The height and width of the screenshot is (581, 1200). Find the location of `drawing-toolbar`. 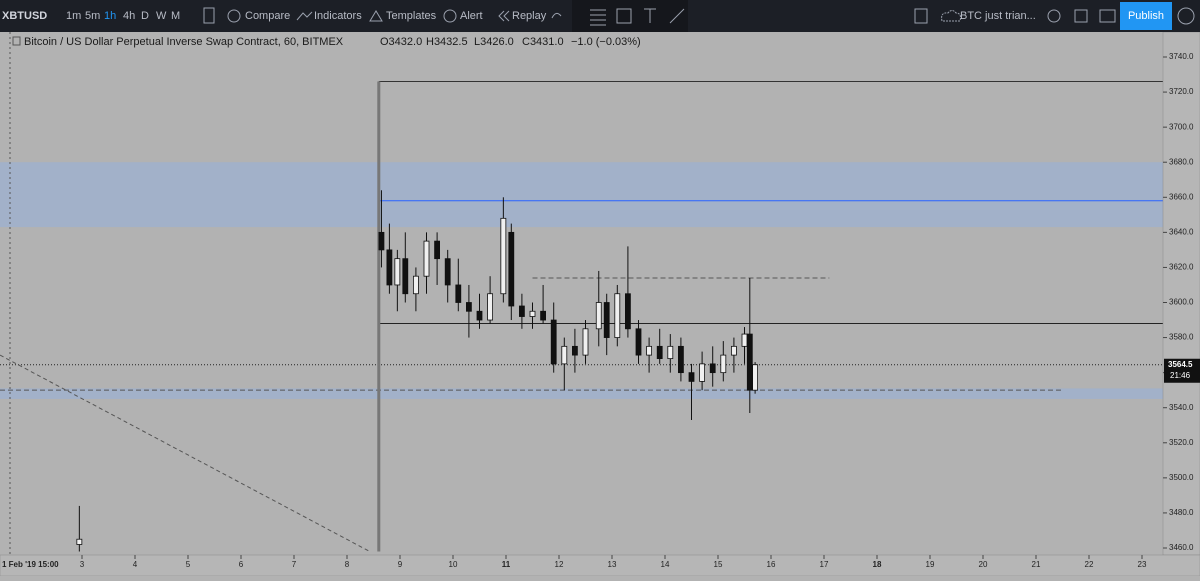

drawing-toolbar is located at coordinates (630, 16).